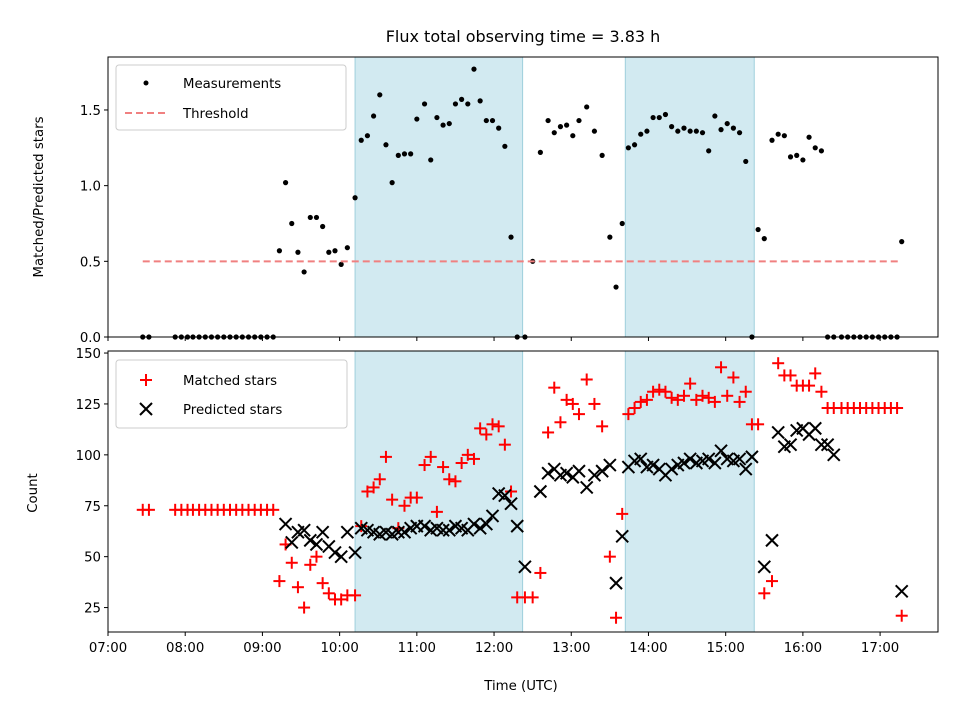 The image size is (960, 720). Describe the element at coordinates (648, 648) in the screenshot. I see `x-tick-label: 14:00` at that location.